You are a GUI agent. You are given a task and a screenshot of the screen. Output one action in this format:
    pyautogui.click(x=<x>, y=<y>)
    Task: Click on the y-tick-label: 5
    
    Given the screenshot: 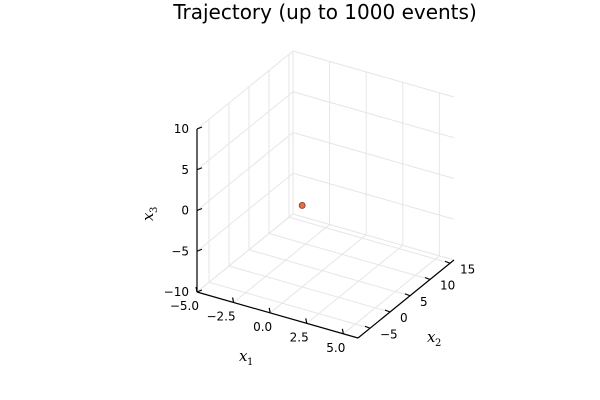 What is the action you would take?
    pyautogui.click(x=424, y=302)
    